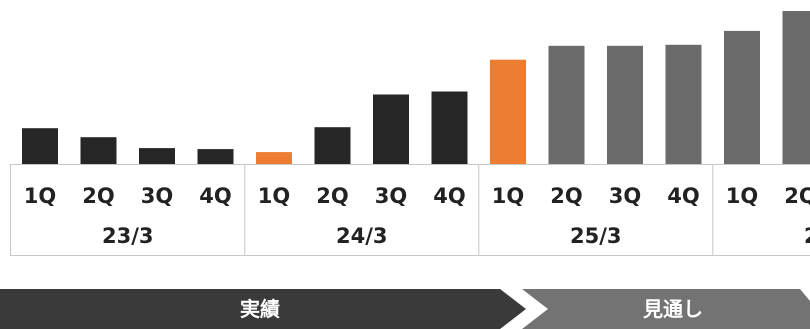  Describe the element at coordinates (128, 236) in the screenshot. I see `fiscal-year-label: 23/3` at that location.